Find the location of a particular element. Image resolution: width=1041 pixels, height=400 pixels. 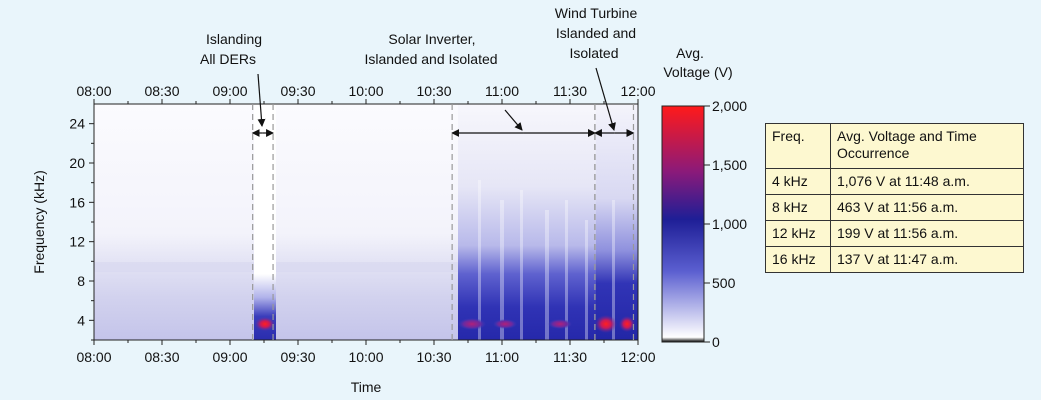

colorbar-tick-label: 1,000 is located at coordinates (729, 224).